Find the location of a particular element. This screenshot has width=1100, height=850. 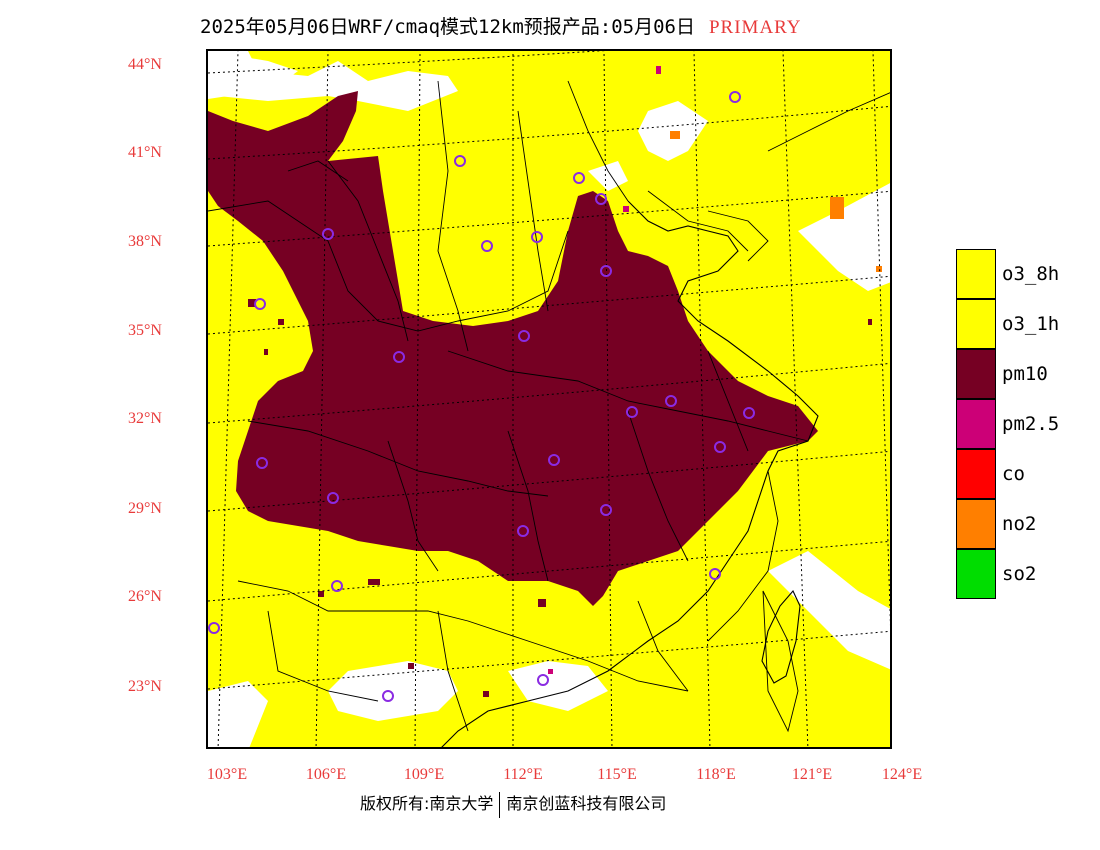

lat-label-32: 32°N is located at coordinates (145, 418).